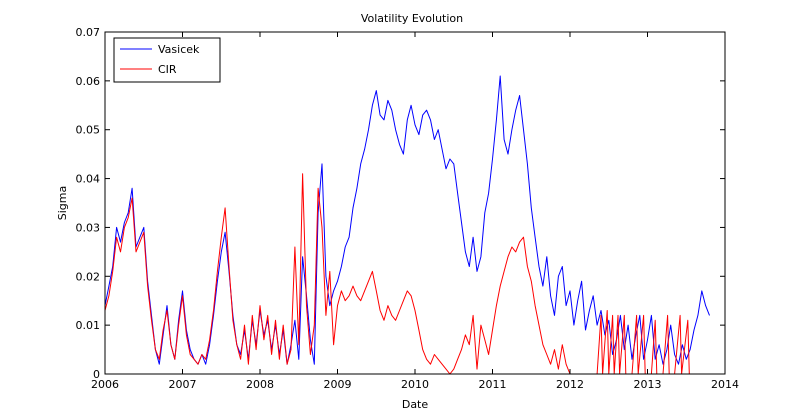 This screenshot has width=800, height=420. What do you see at coordinates (88, 179) in the screenshot?
I see `y-tick-label: 0.04` at bounding box center [88, 179].